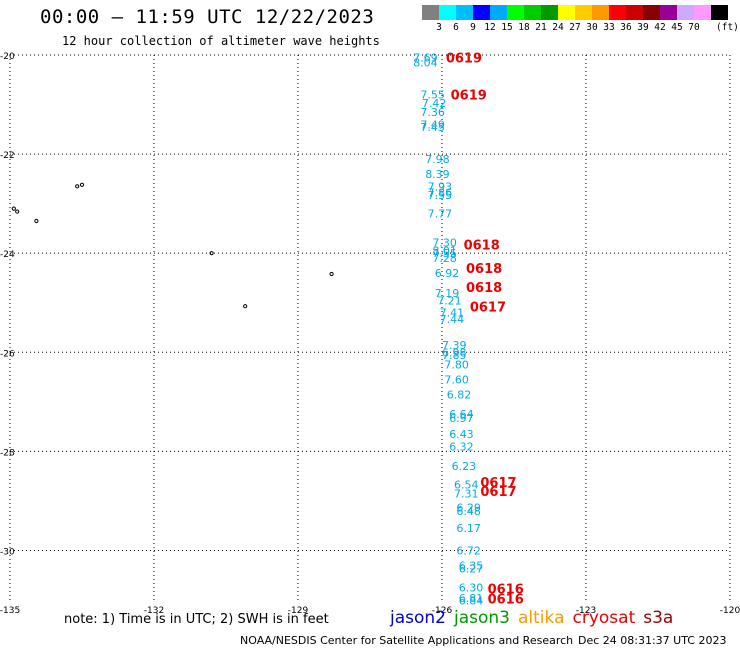  Describe the element at coordinates (418, 618) in the screenshot. I see `satellite-label-jason2: jason2` at that location.